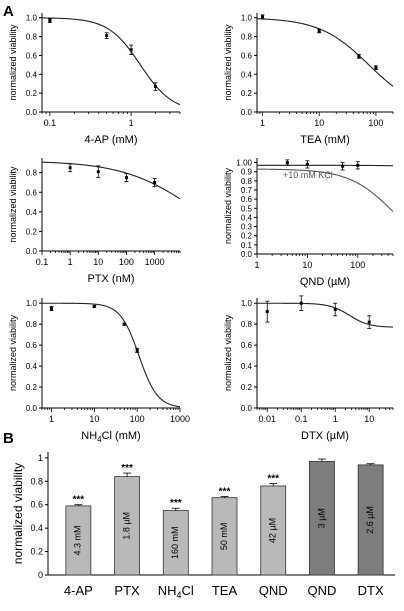 This screenshot has height=611, width=404. Describe the element at coordinates (110, 279) in the screenshot. I see `x-axis-title: PTX (nM)` at that location.